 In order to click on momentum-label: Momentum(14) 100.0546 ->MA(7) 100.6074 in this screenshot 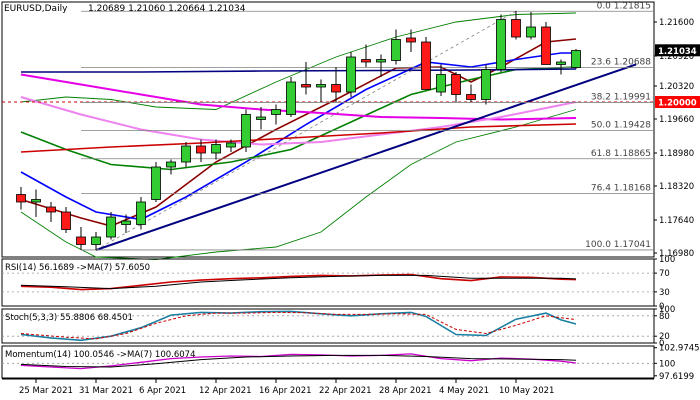, I will do `click(100, 355)`.